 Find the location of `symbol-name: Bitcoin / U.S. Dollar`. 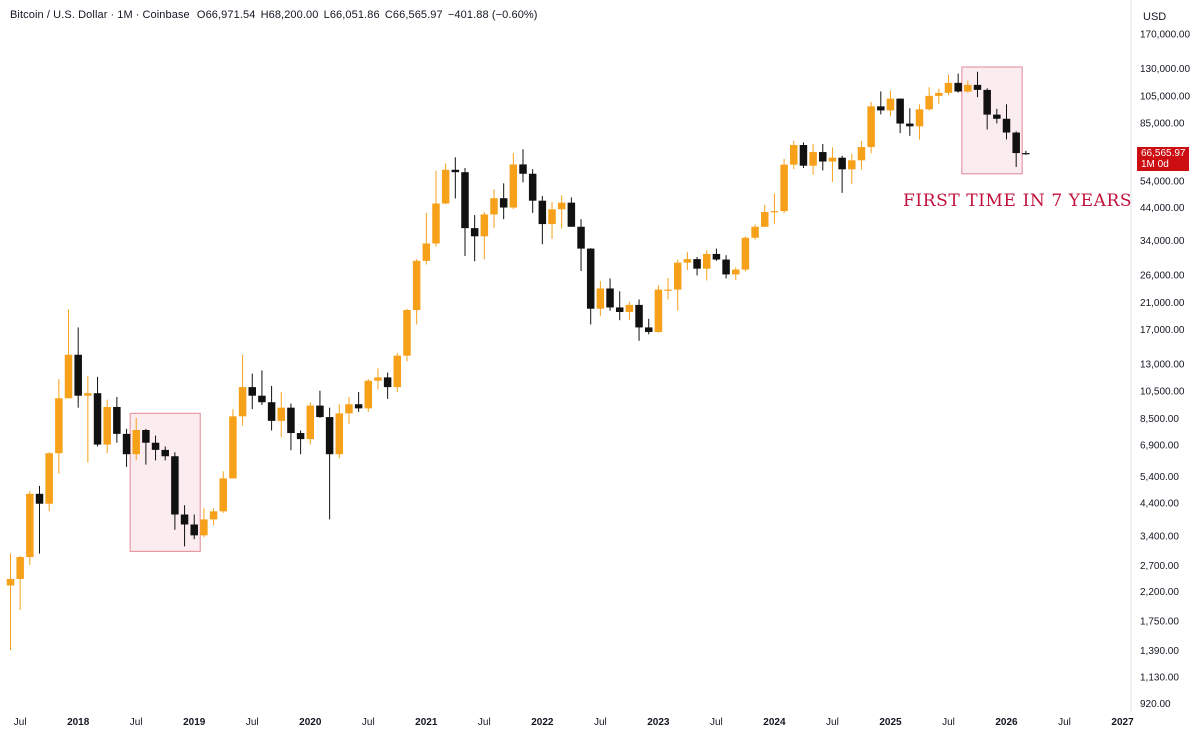

symbol-name: Bitcoin / U.S. Dollar is located at coordinates (59, 15).